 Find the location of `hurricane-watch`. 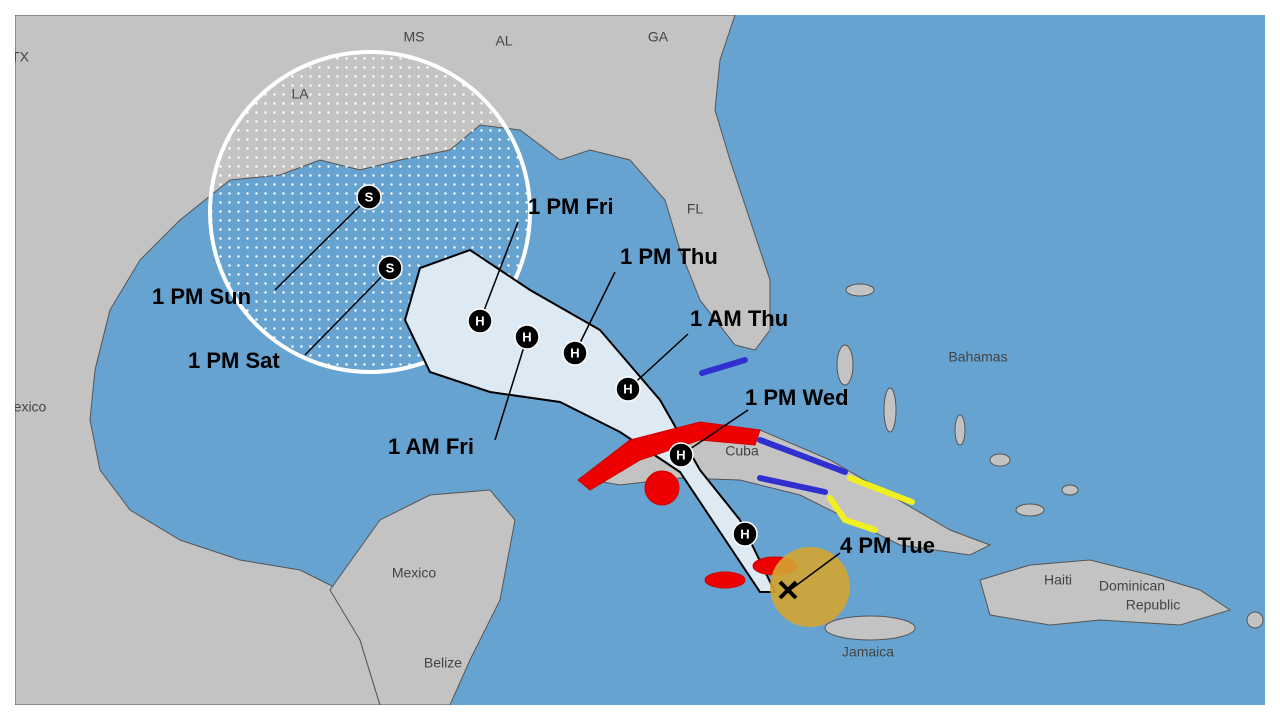

hurricane-watch is located at coordinates (773, 426).